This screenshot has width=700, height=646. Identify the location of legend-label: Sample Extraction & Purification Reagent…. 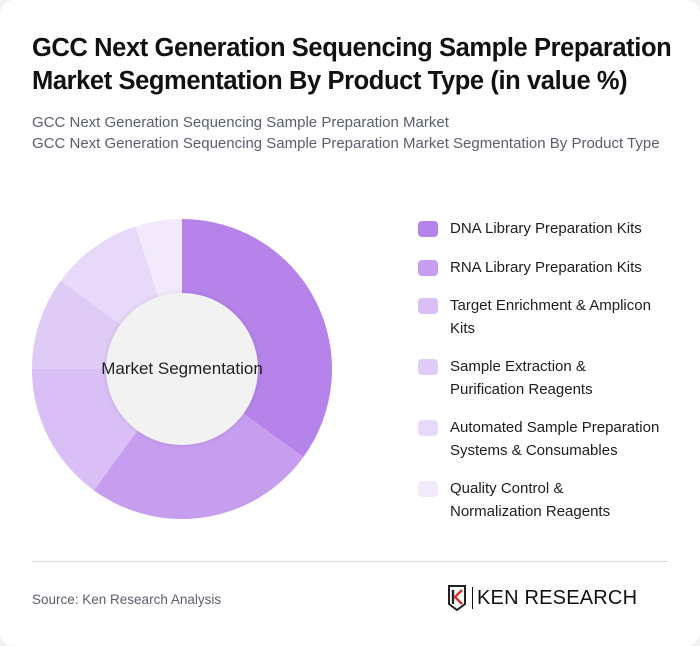
(521, 378).